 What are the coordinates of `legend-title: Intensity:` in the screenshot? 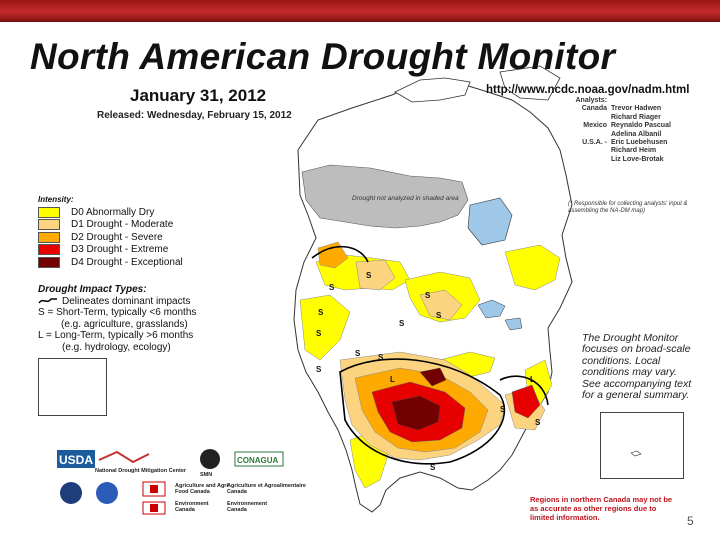 It's located at (56, 199).